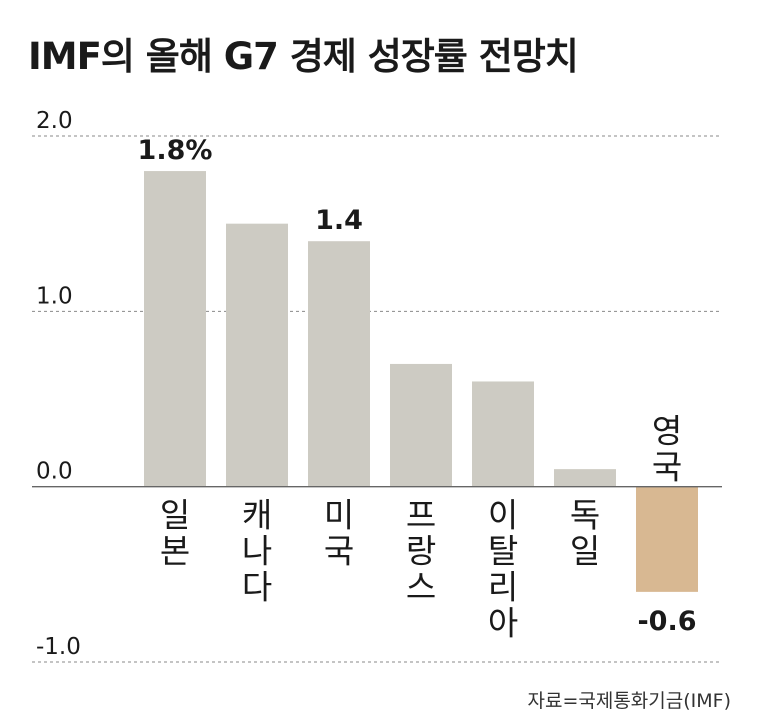  What do you see at coordinates (666, 621) in the screenshot?
I see `data-label: -0.6` at bounding box center [666, 621].